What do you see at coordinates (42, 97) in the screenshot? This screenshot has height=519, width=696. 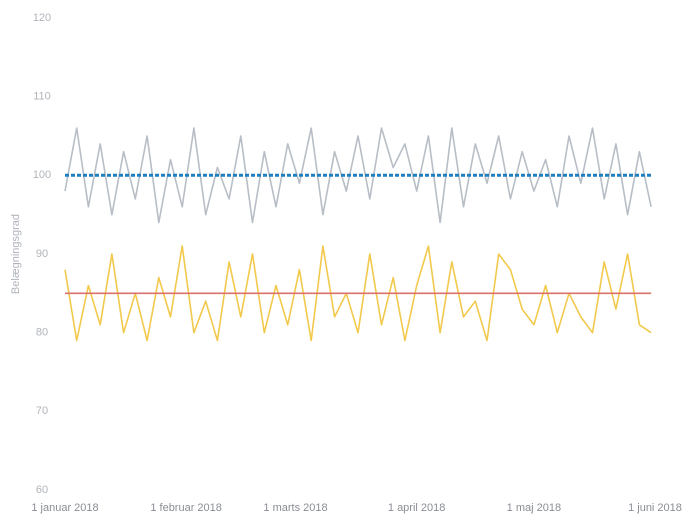 I see `y-tick-label: 110` at bounding box center [42, 97].